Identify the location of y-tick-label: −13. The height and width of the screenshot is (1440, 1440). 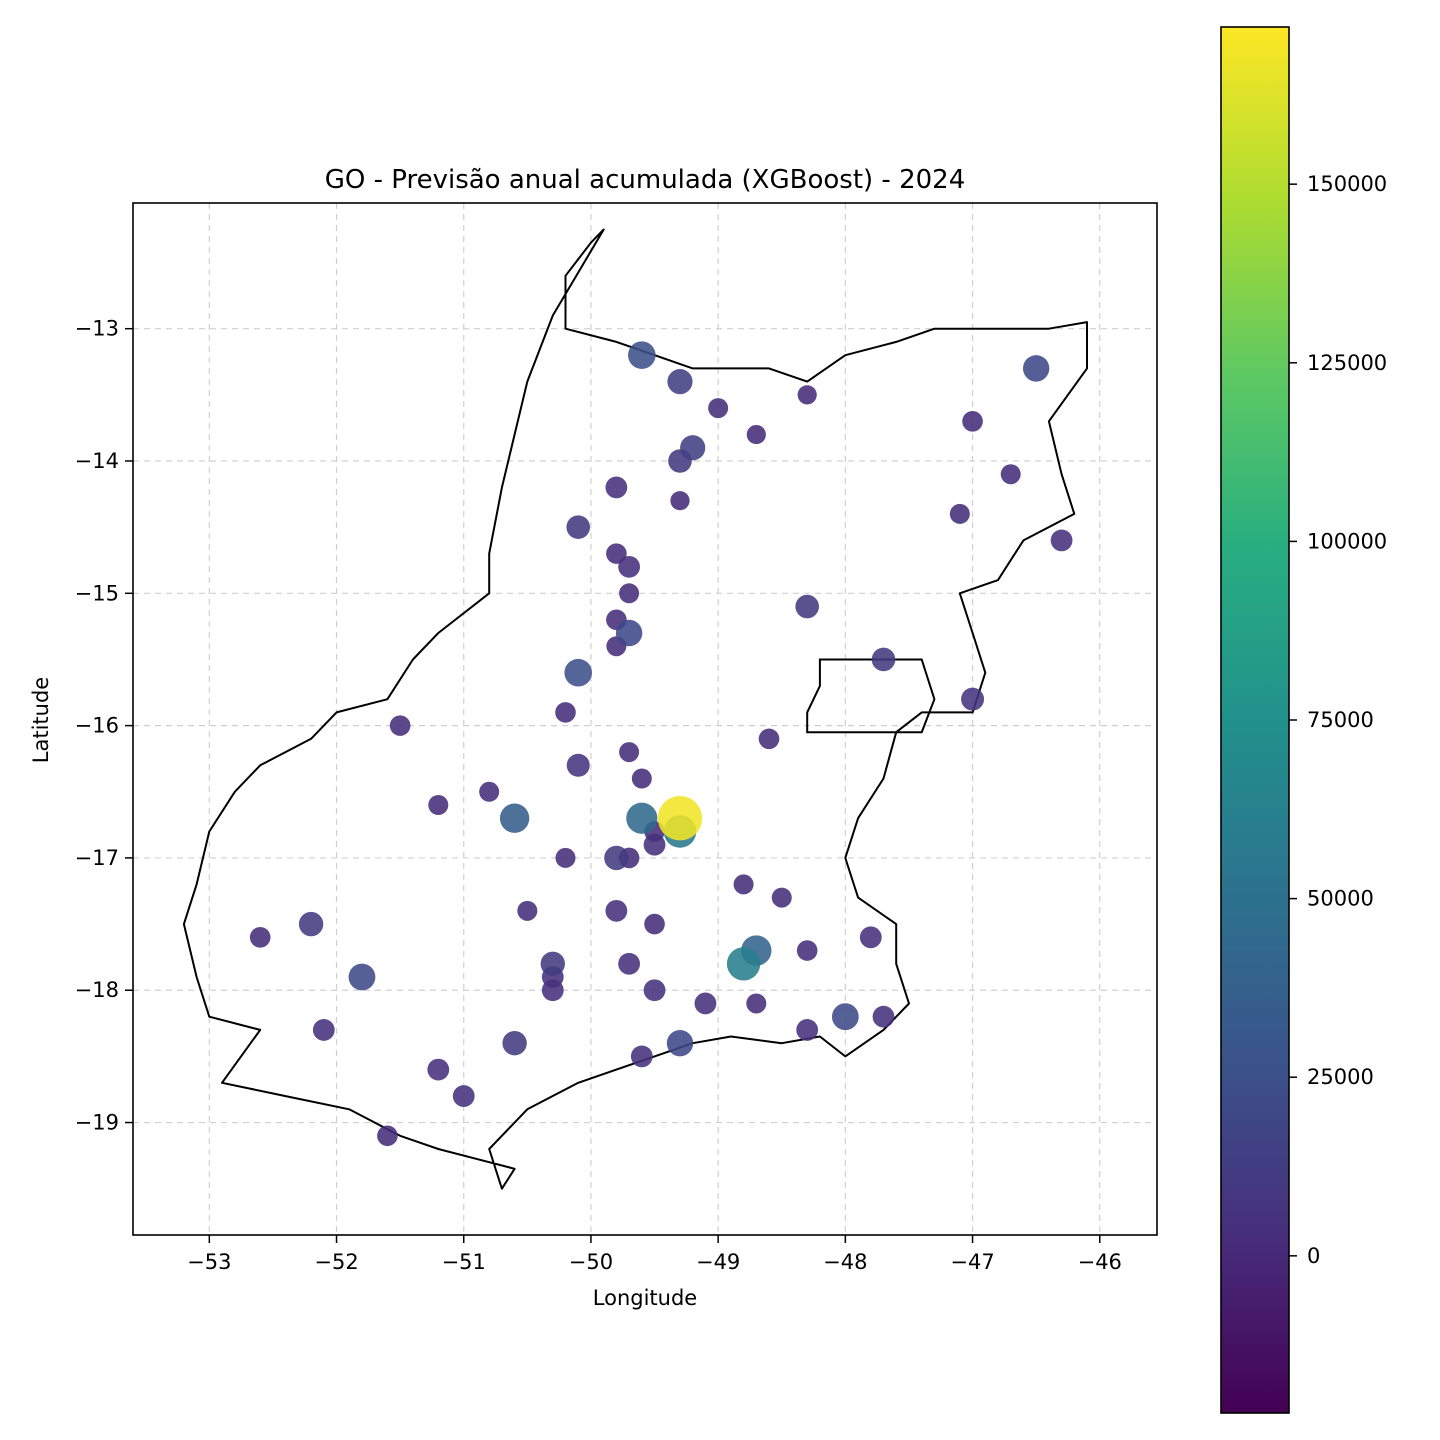
(97, 329).